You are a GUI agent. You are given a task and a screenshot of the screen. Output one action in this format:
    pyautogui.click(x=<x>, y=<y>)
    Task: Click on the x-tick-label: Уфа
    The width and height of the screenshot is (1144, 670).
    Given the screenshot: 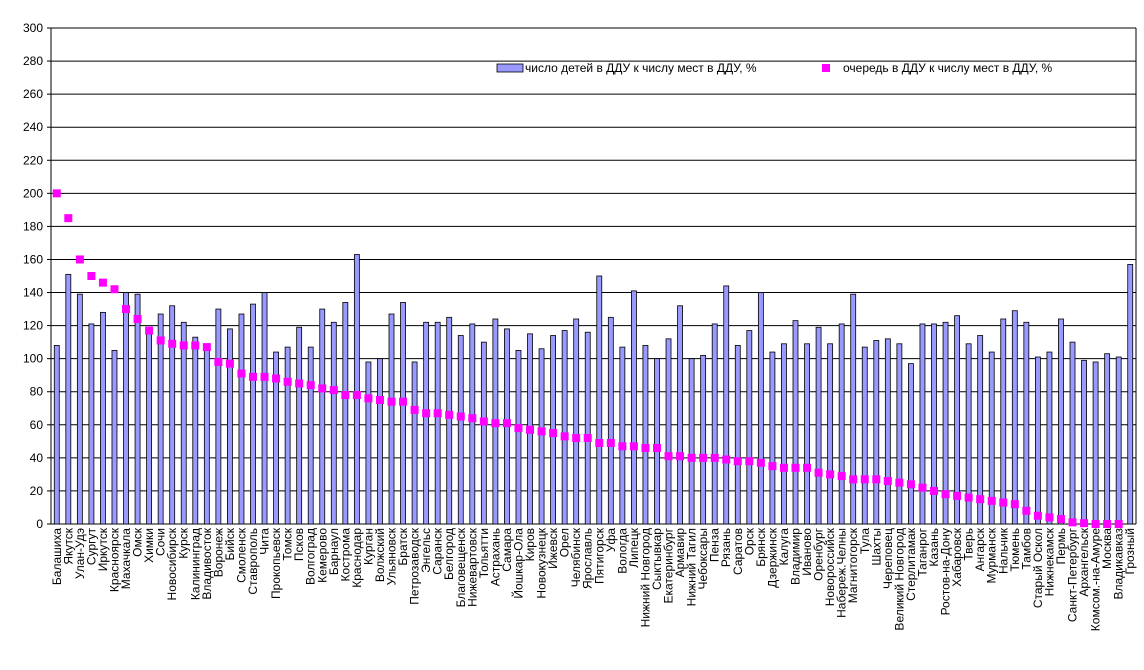 What is the action you would take?
    pyautogui.click(x=611, y=540)
    